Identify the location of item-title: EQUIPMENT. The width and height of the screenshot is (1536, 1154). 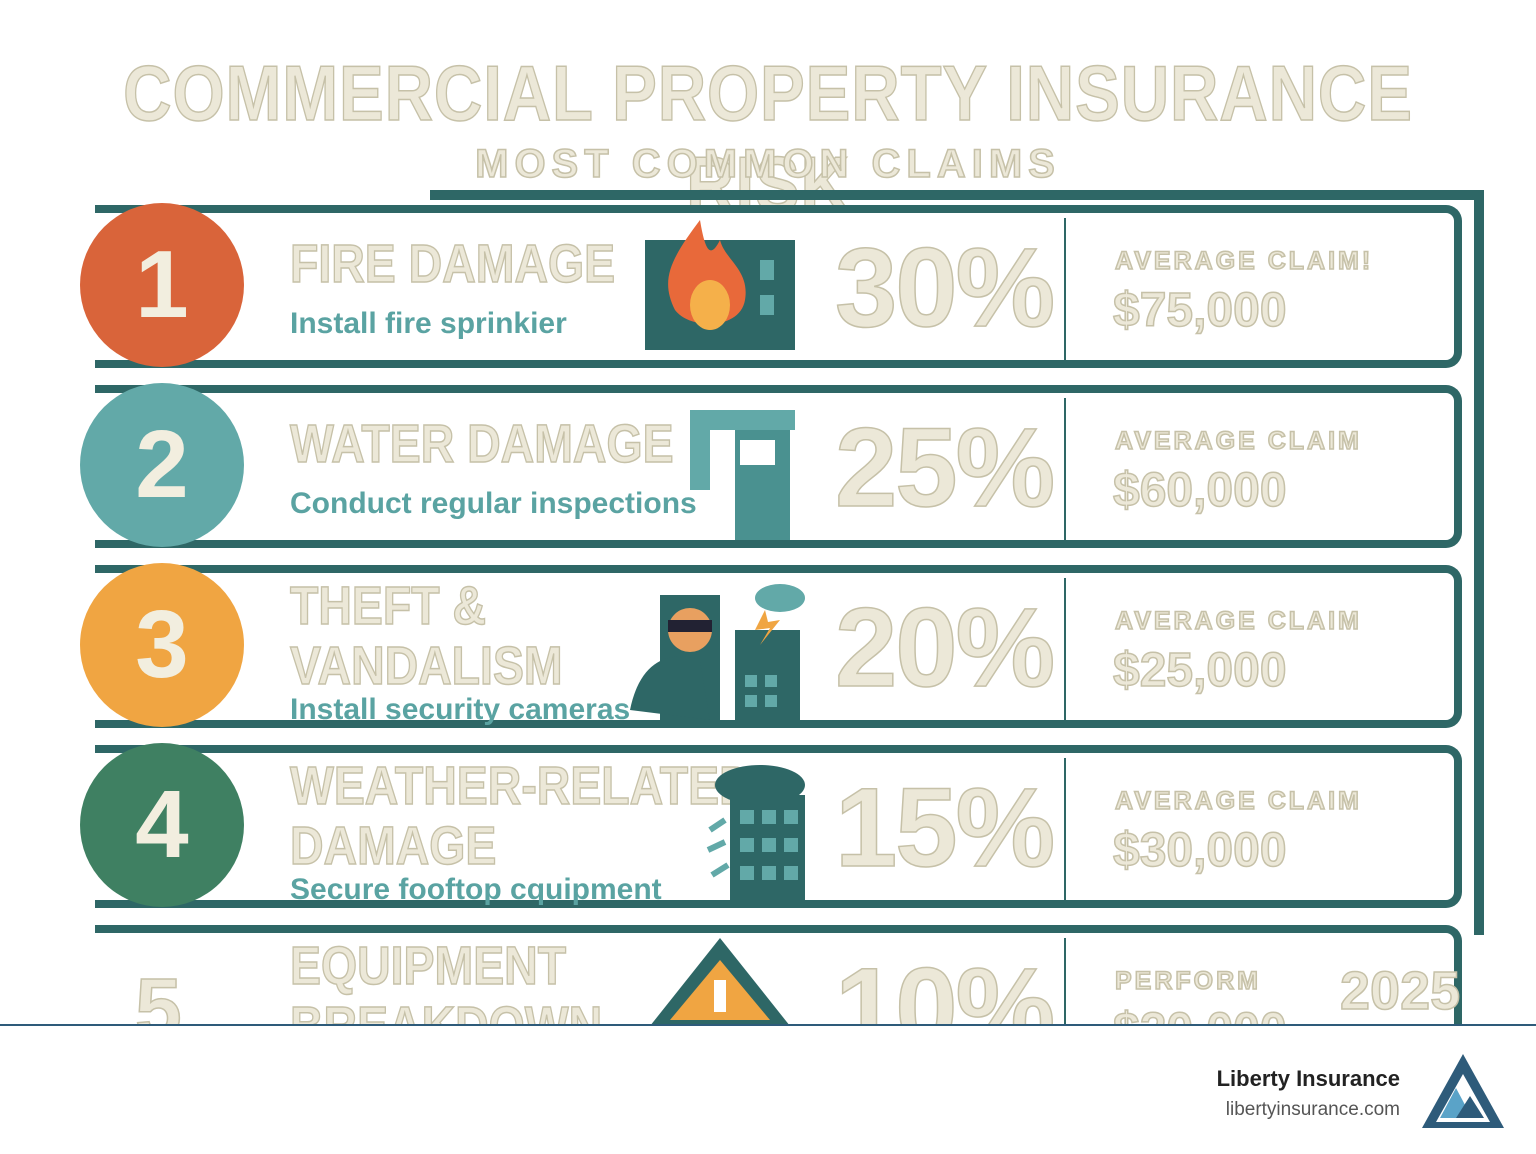
(428, 966).